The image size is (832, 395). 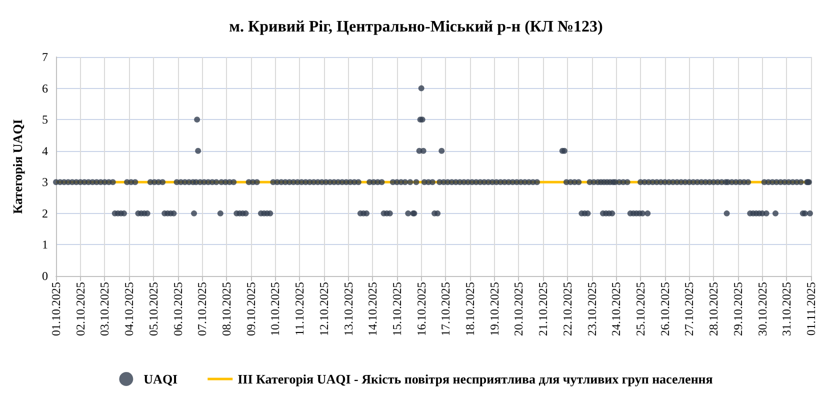 I want to click on x-tick-label: 01.10.2025, so click(x=56, y=309).